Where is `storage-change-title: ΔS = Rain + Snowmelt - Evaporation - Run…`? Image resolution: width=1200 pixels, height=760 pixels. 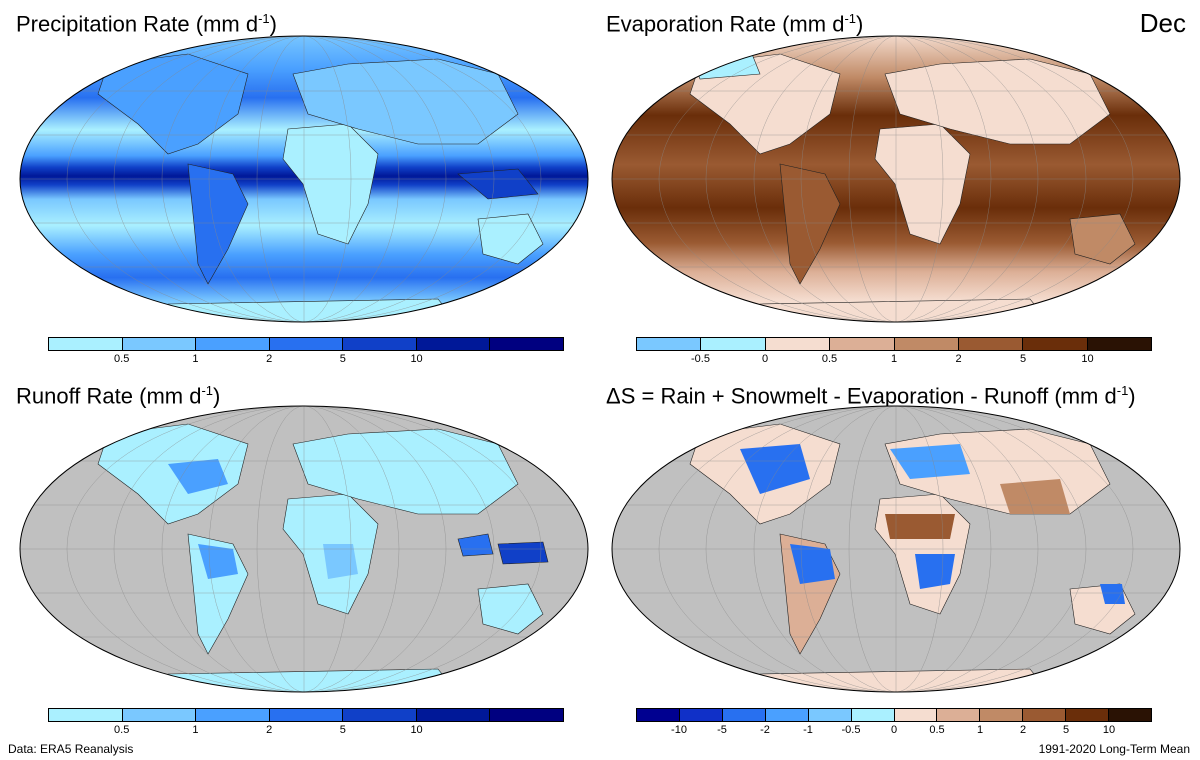
storage-change-title: ΔS = Rain + Snowmelt - Evaporation - Run… is located at coordinates (871, 396).